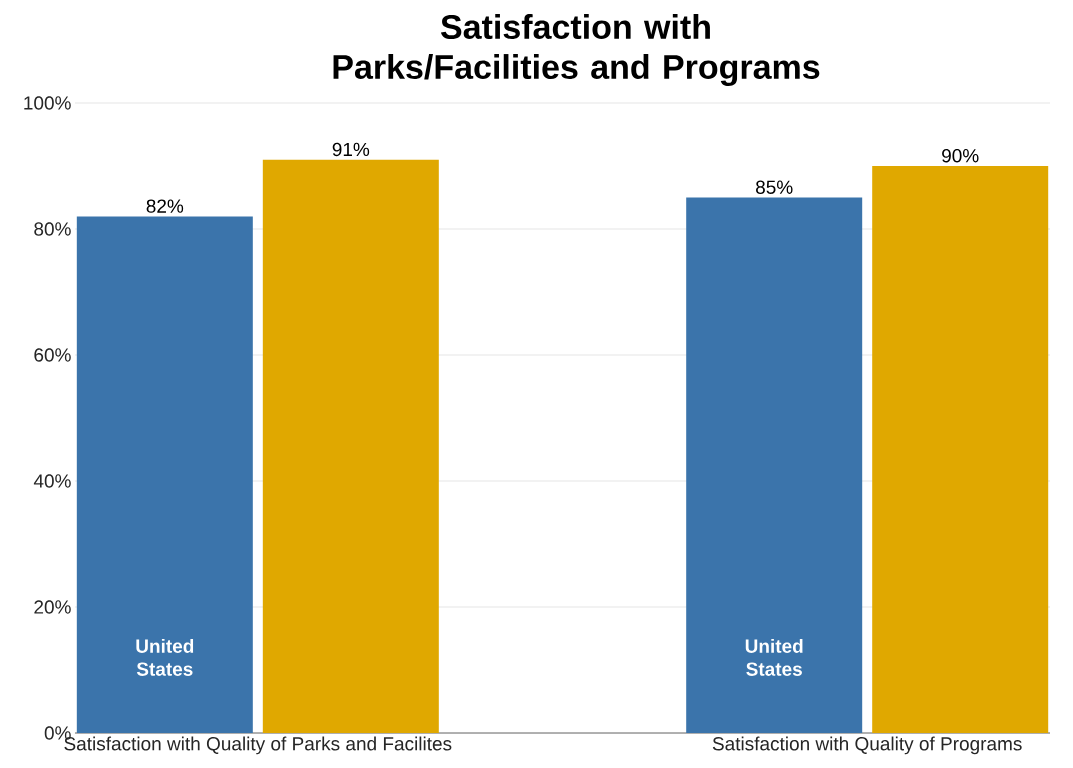  Describe the element at coordinates (165, 657) in the screenshot. I see `series-label: United States` at that location.